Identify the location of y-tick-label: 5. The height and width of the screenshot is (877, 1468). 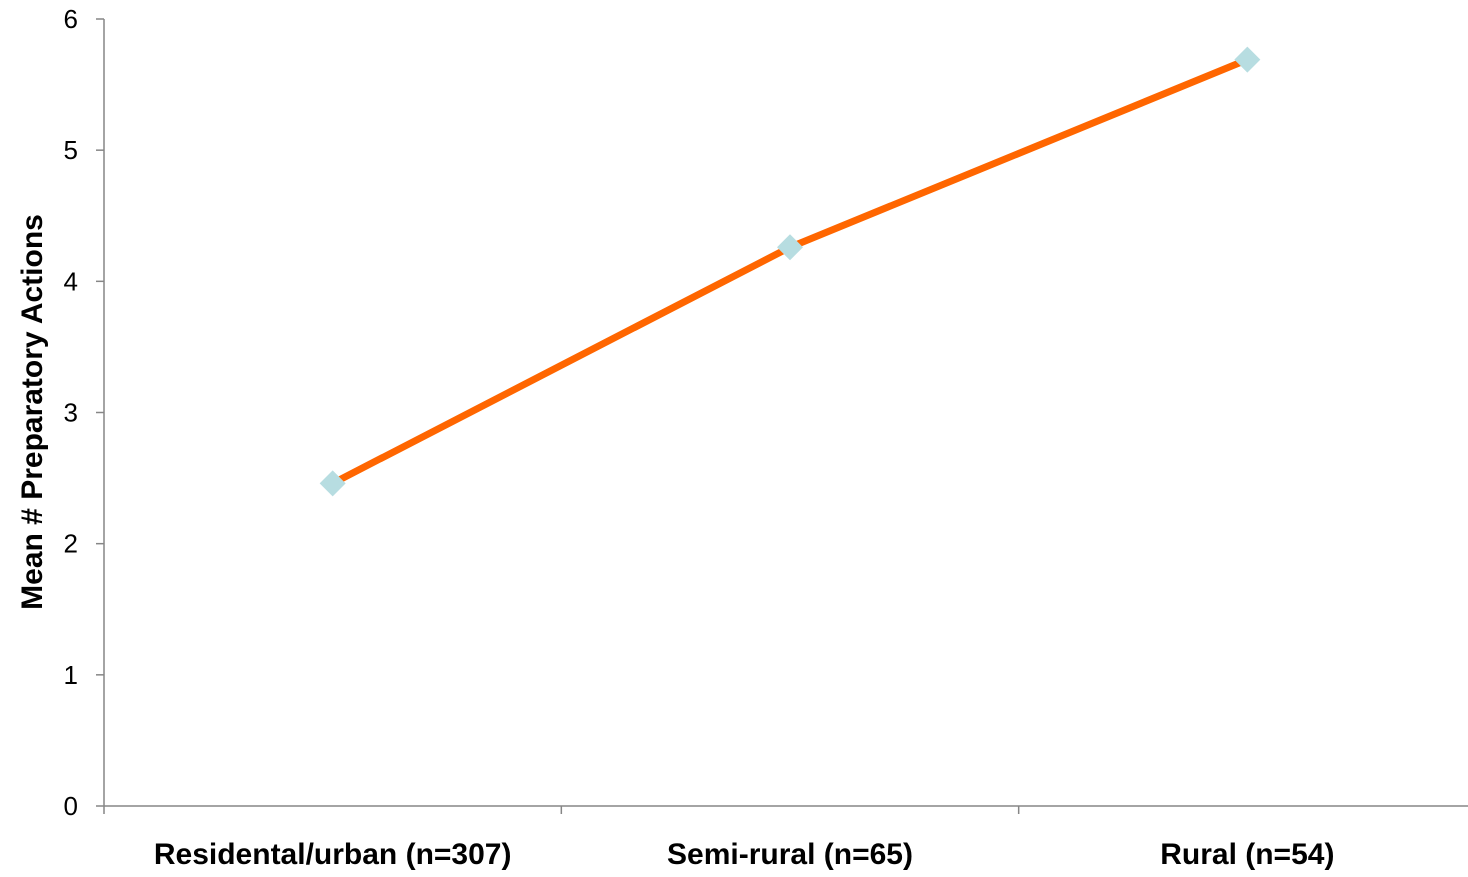
(71, 150).